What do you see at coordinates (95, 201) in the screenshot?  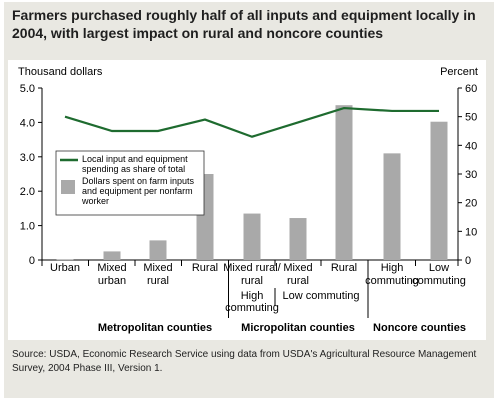 I see `legend-label: worker` at bounding box center [95, 201].